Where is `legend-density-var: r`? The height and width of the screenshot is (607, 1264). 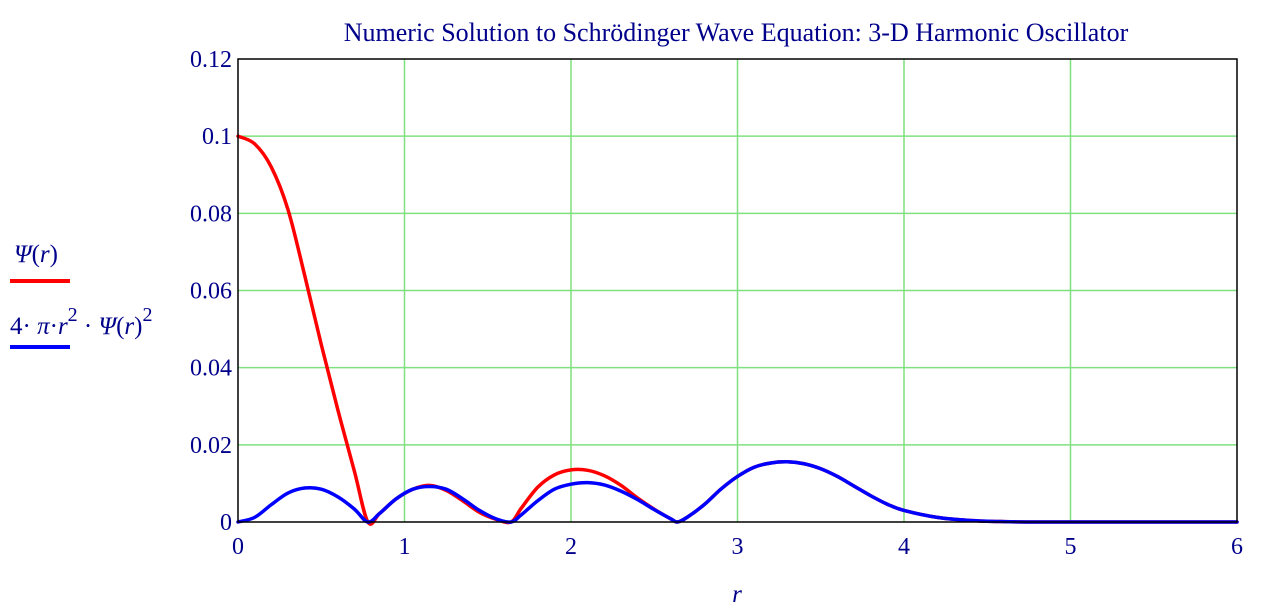 legend-density-var: r is located at coordinates (129, 326).